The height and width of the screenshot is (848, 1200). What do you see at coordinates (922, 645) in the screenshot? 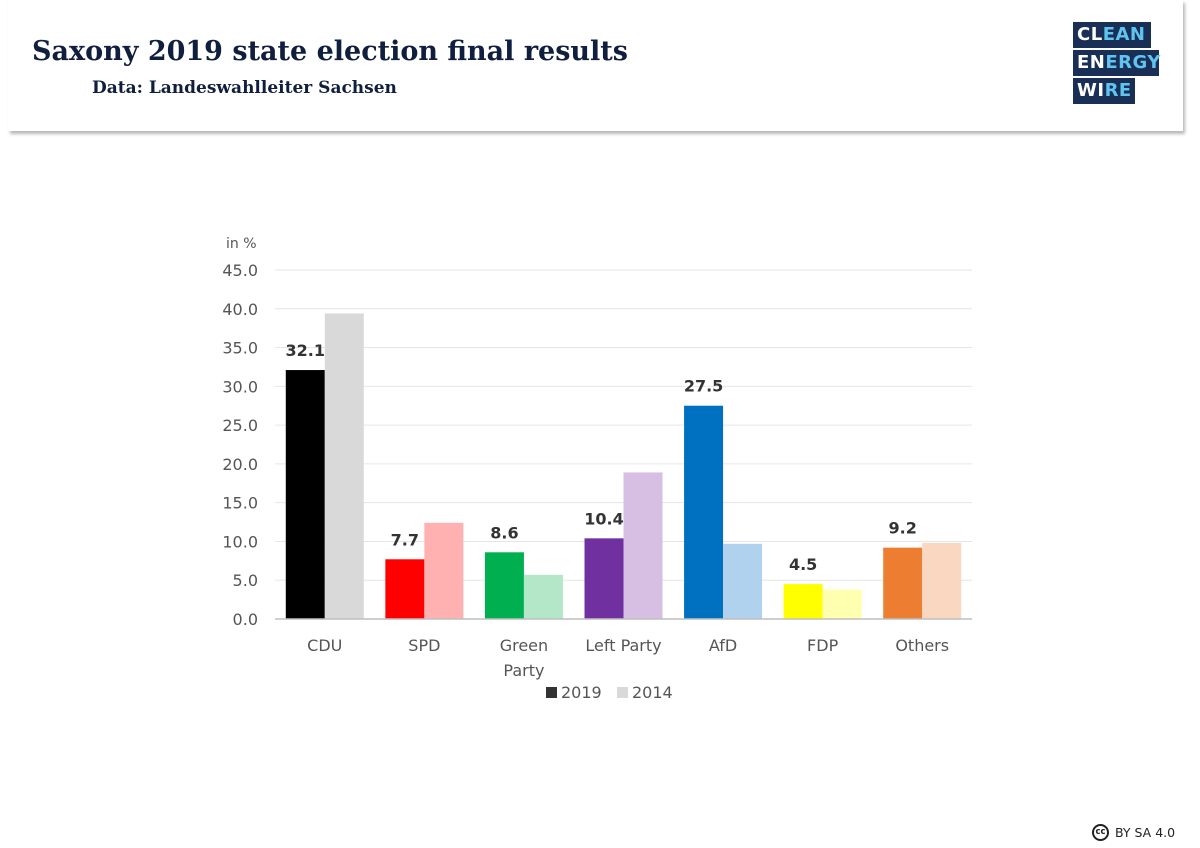
I see `x-tick-label: Others` at bounding box center [922, 645].